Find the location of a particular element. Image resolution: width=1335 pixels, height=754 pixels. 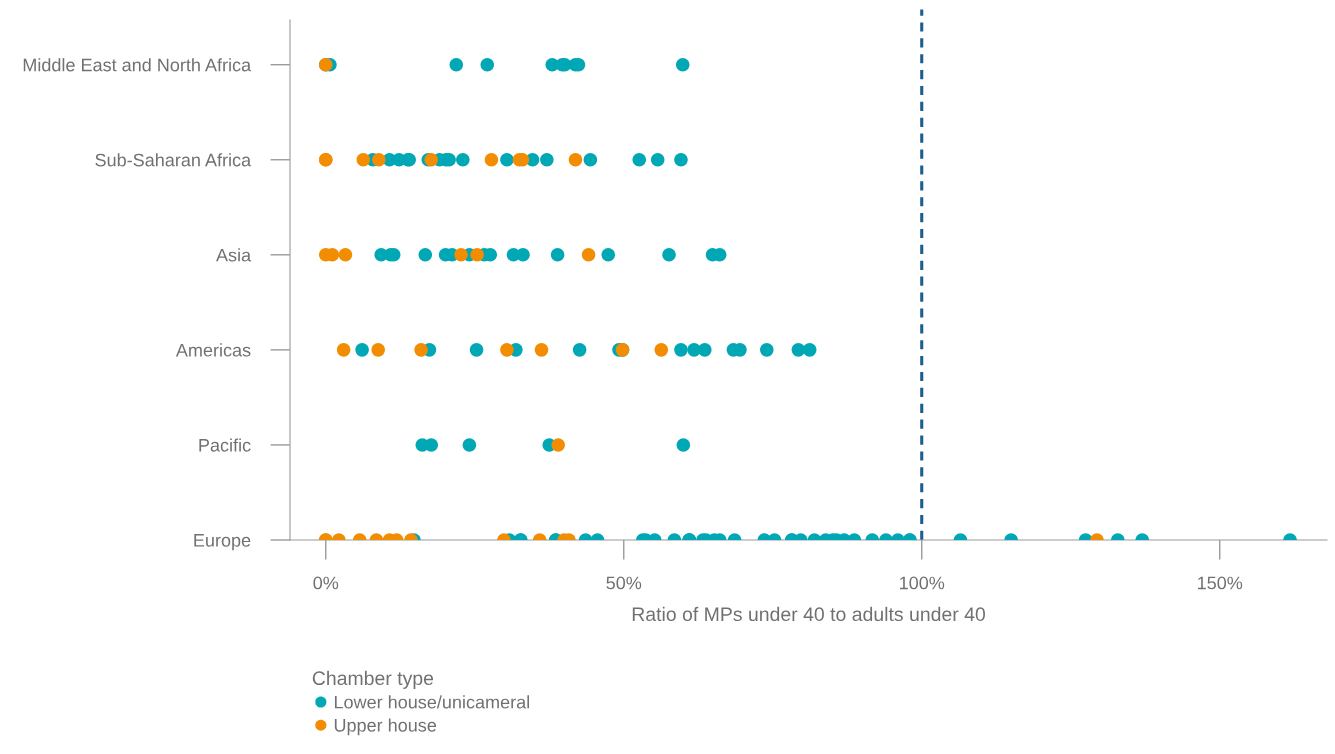

y-tick-label: Pacific is located at coordinates (225, 445).